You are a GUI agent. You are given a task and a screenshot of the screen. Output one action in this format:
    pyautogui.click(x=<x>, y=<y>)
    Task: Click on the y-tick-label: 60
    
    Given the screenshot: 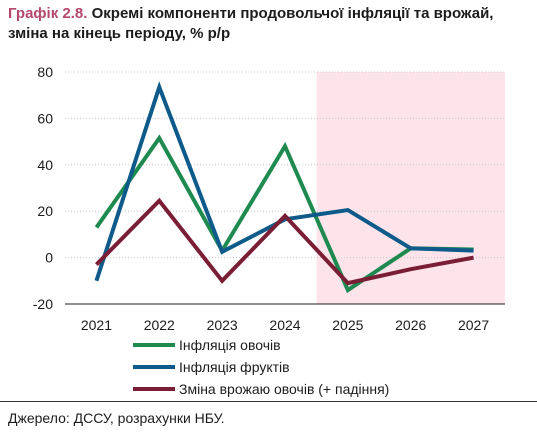 What is the action you would take?
    pyautogui.click(x=45, y=118)
    